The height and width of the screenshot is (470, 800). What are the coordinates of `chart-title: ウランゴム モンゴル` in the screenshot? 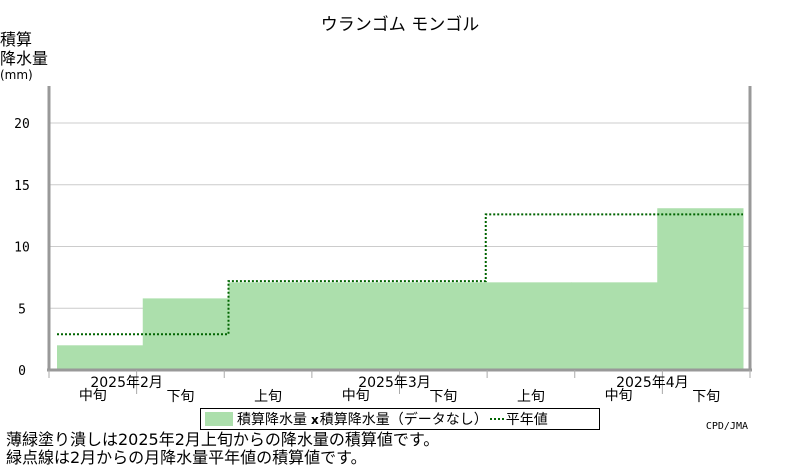 It's located at (400, 25).